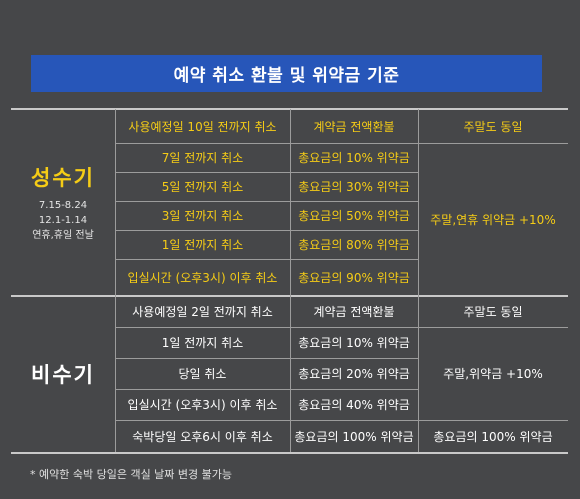 Image resolution: width=580 pixels, height=499 pixels. What do you see at coordinates (286, 73) in the screenshot?
I see `page-title: 예약 취소 환불 및 위약금 기준` at bounding box center [286, 73].